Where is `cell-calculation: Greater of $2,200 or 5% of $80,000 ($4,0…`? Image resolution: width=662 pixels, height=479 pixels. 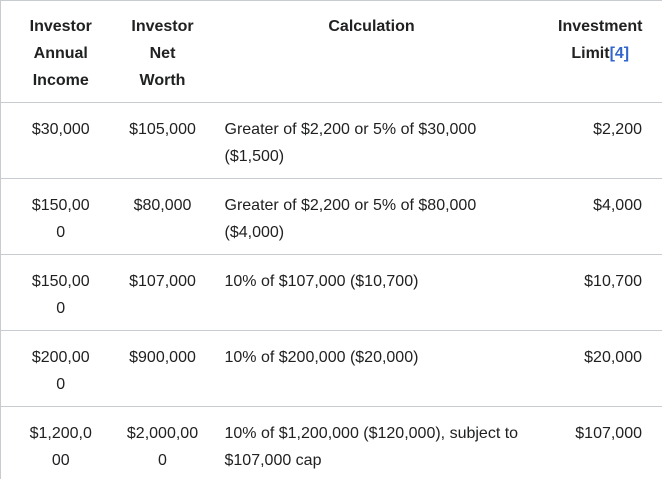
cell-calculation: Greater of $2,200 or 5% of $80,000 ($4,0… is located at coordinates (350, 219).